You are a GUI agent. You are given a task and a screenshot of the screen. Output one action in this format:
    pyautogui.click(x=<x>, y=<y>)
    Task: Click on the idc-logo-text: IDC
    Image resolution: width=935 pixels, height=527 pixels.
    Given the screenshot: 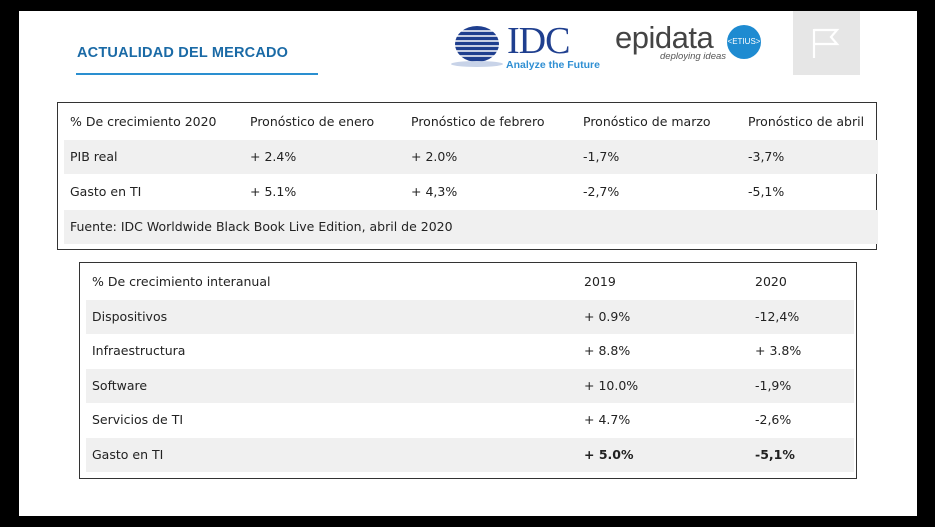 What is the action you would take?
    pyautogui.click(x=538, y=41)
    